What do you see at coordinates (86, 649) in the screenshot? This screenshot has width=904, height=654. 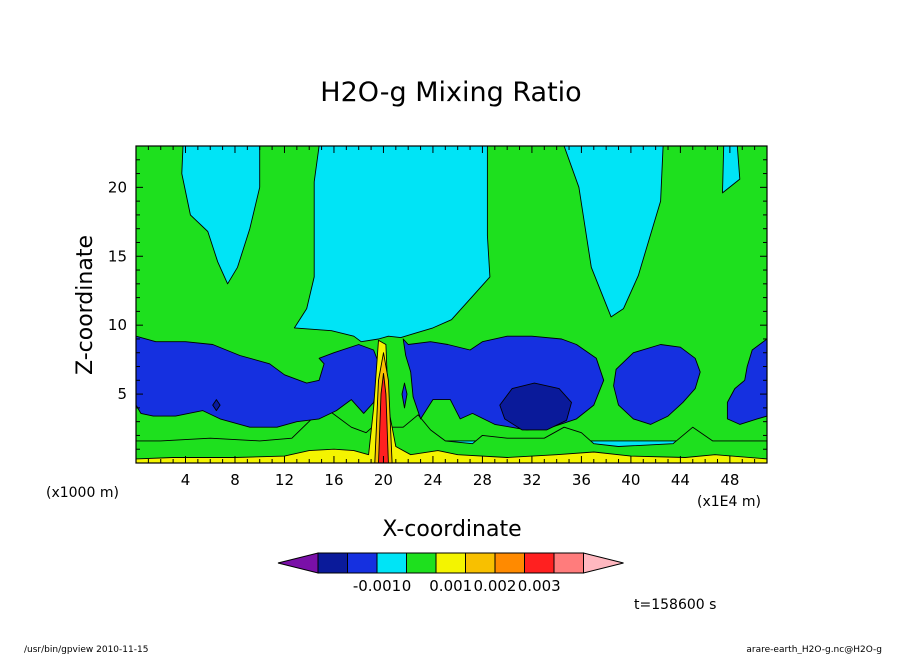 I see `footer-left: /usr/bin/gpview 2010-11-15` at bounding box center [86, 649].